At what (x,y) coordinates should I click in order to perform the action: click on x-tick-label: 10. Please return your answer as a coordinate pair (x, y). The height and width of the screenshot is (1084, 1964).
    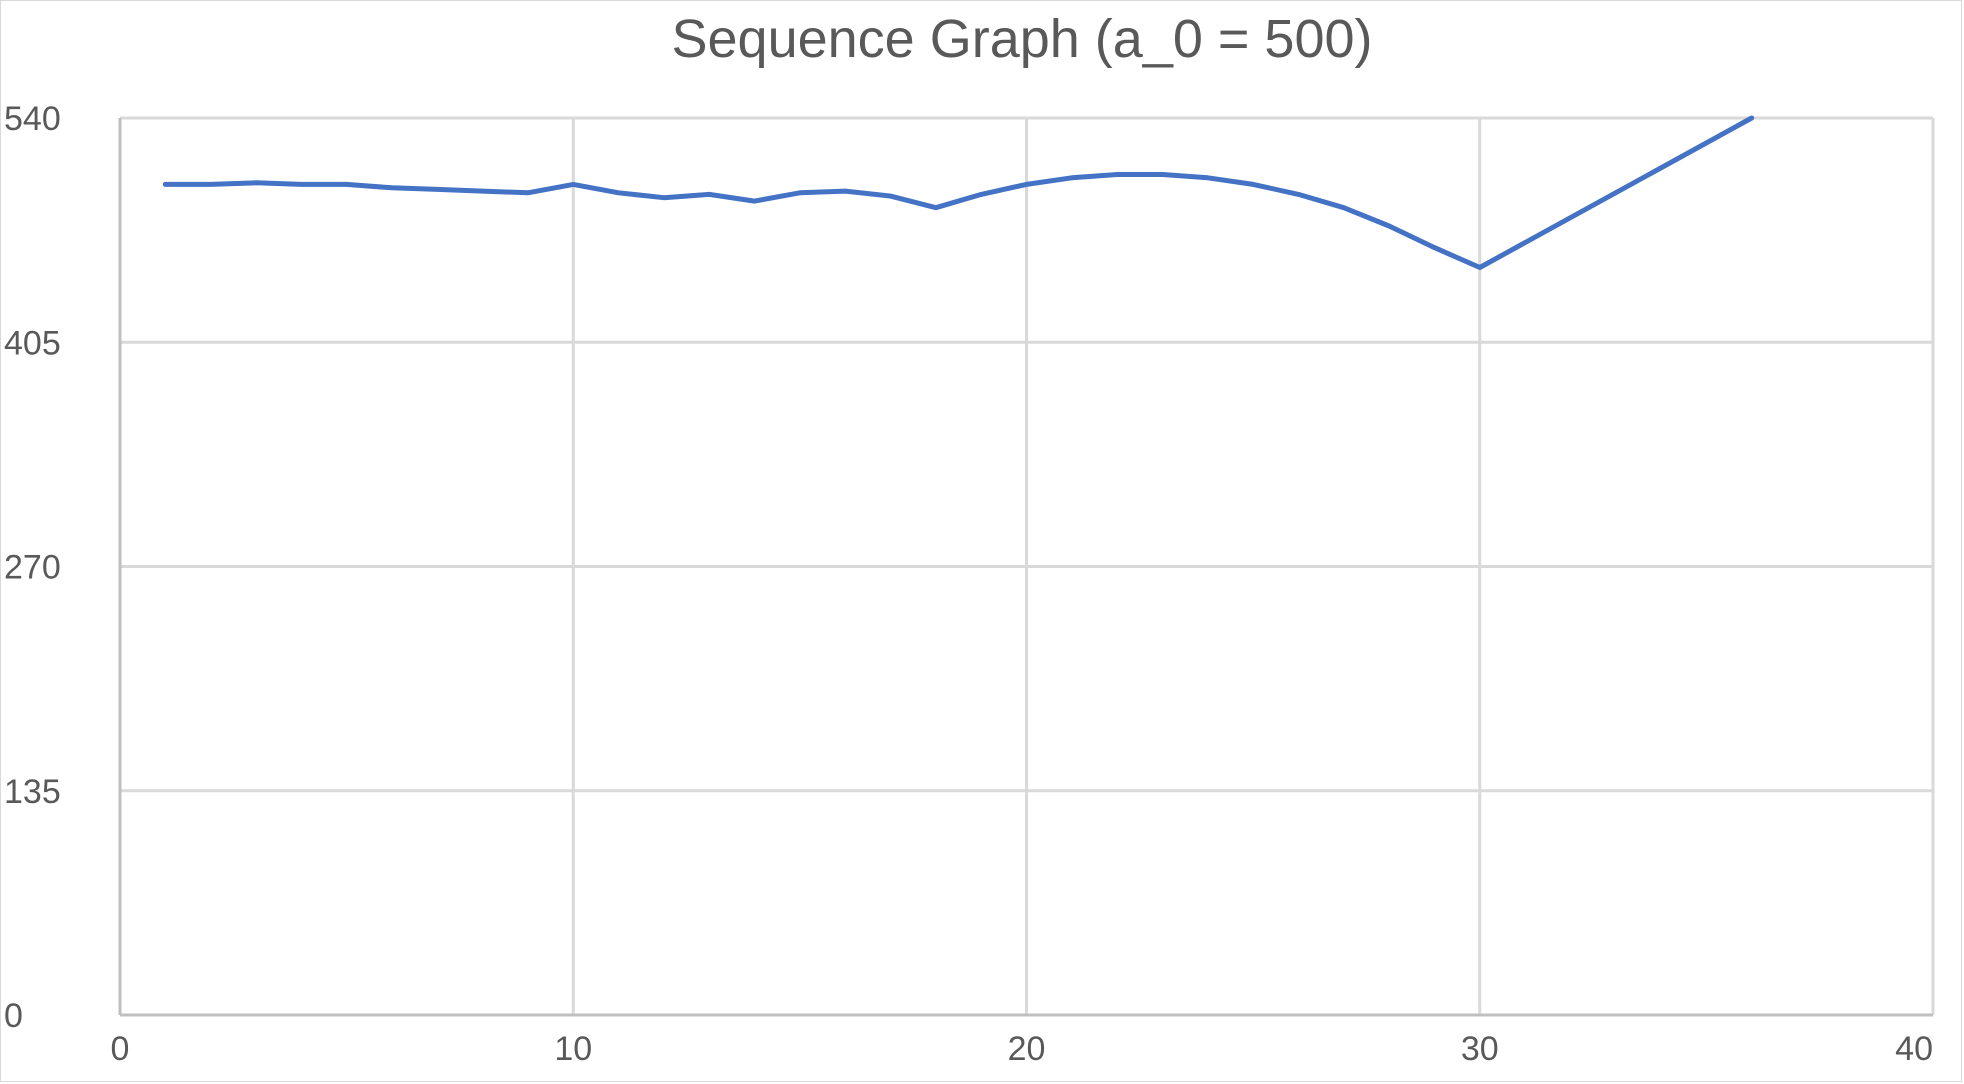
    Looking at the image, I should click on (573, 1049).